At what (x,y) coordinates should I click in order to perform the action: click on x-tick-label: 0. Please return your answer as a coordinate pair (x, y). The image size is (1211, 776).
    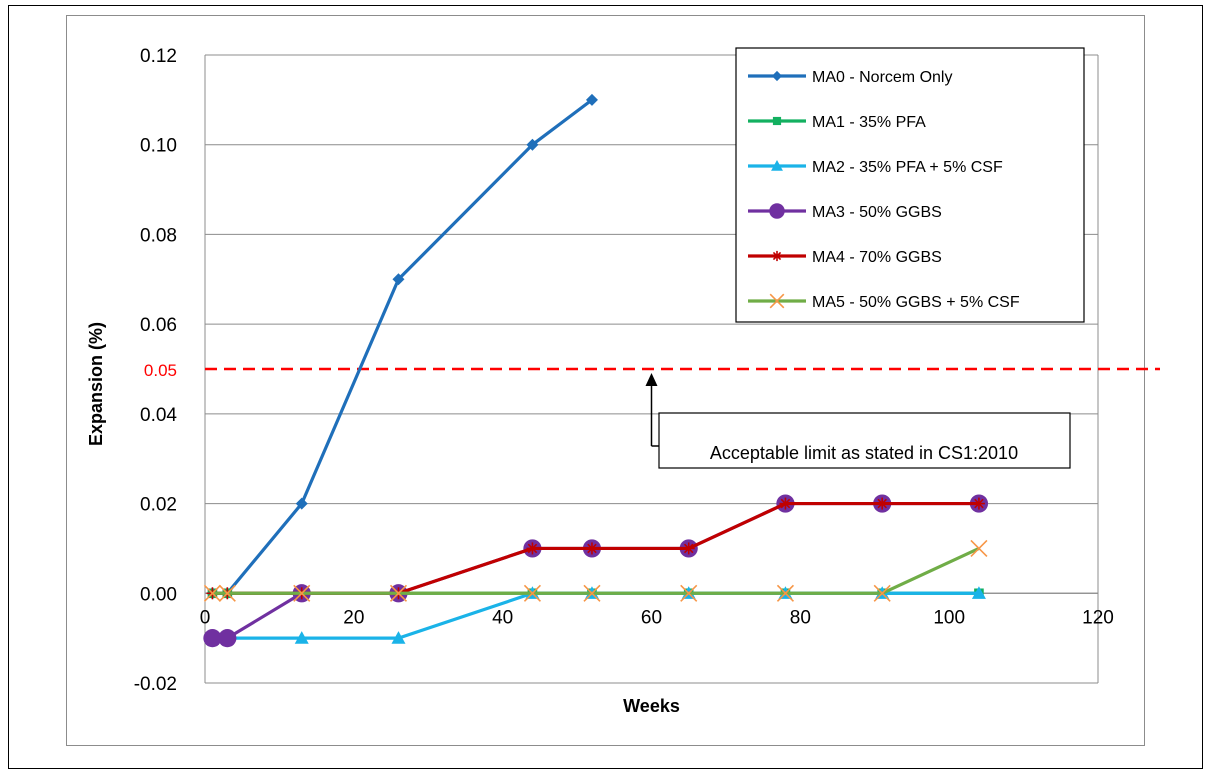
    Looking at the image, I should click on (205, 617).